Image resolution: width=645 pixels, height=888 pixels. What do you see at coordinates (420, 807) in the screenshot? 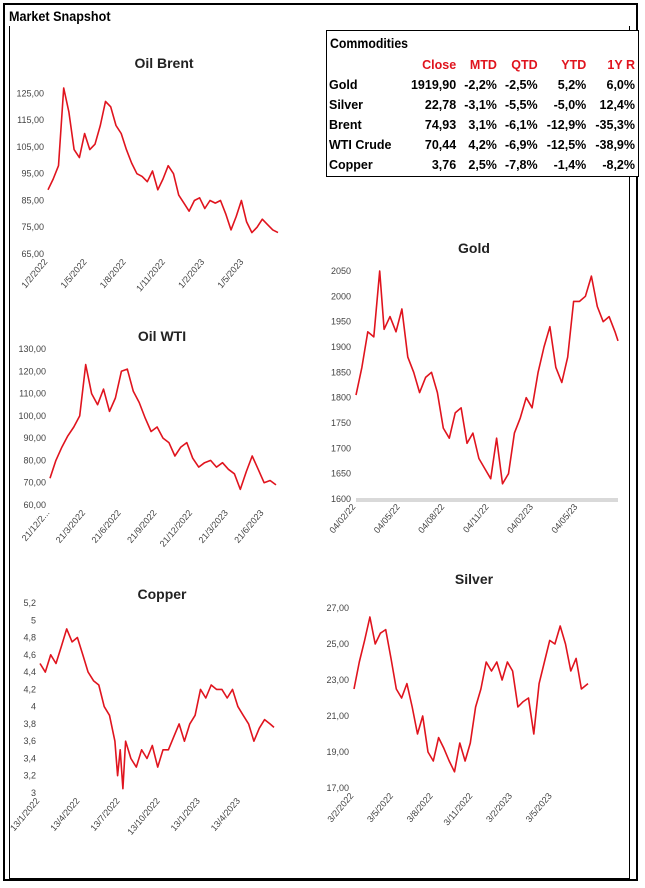
I see `x-tick-label: 3/8/2022` at bounding box center [420, 807].